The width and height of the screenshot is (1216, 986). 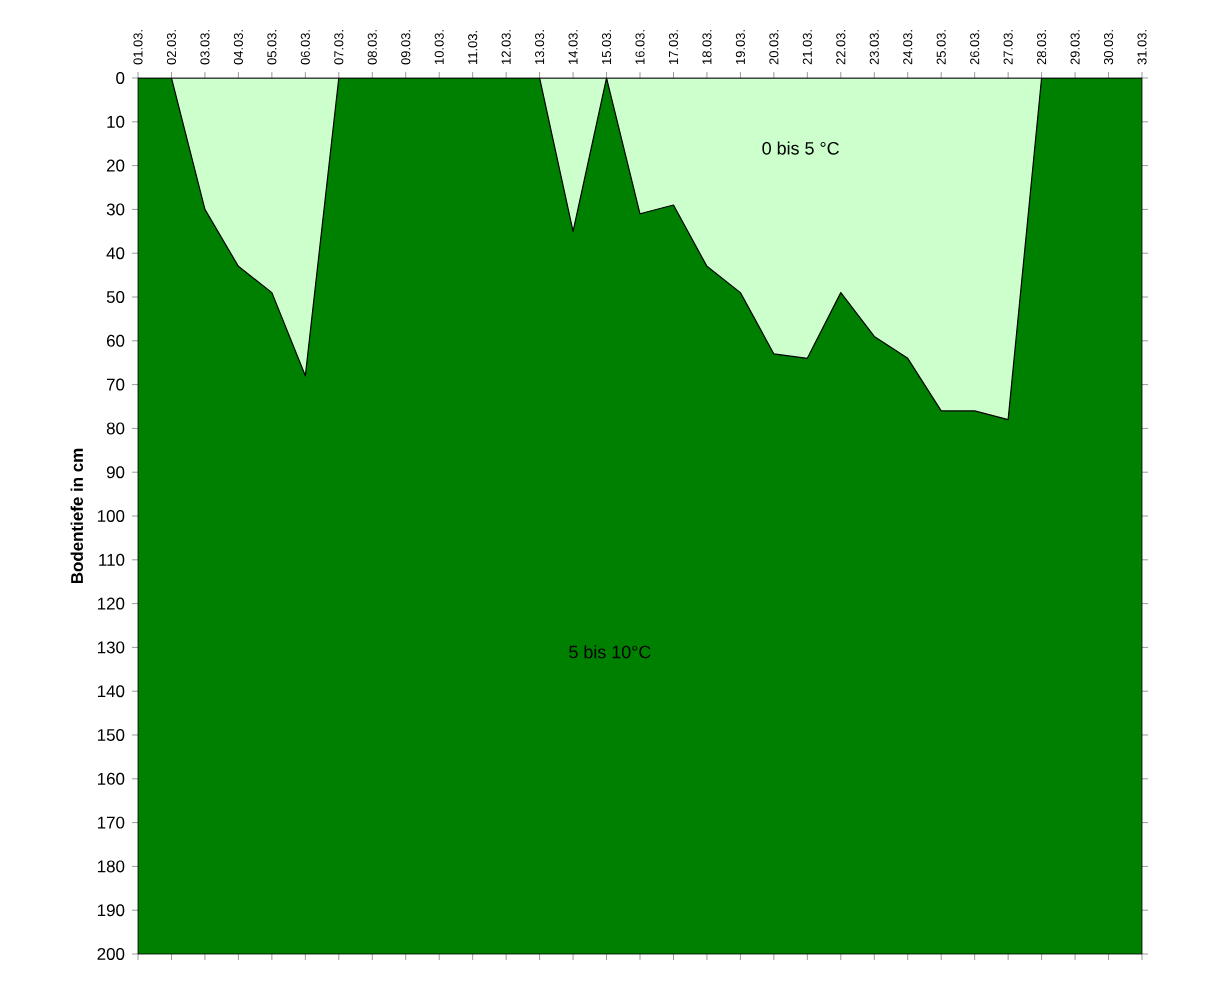 I want to click on y-tick-label: 20, so click(x=115, y=165).